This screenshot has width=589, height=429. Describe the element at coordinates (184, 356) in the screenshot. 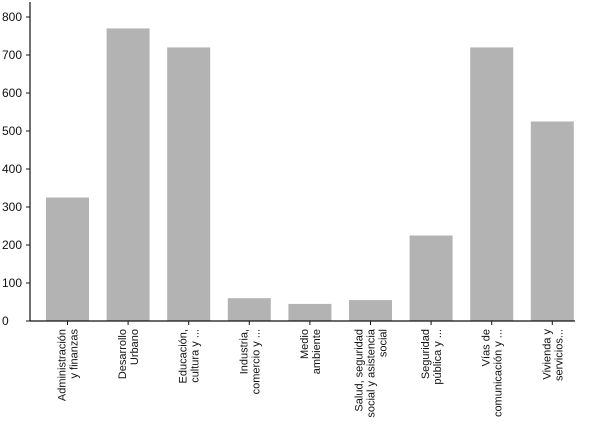

I see `x-category-label: Educación,` at that location.